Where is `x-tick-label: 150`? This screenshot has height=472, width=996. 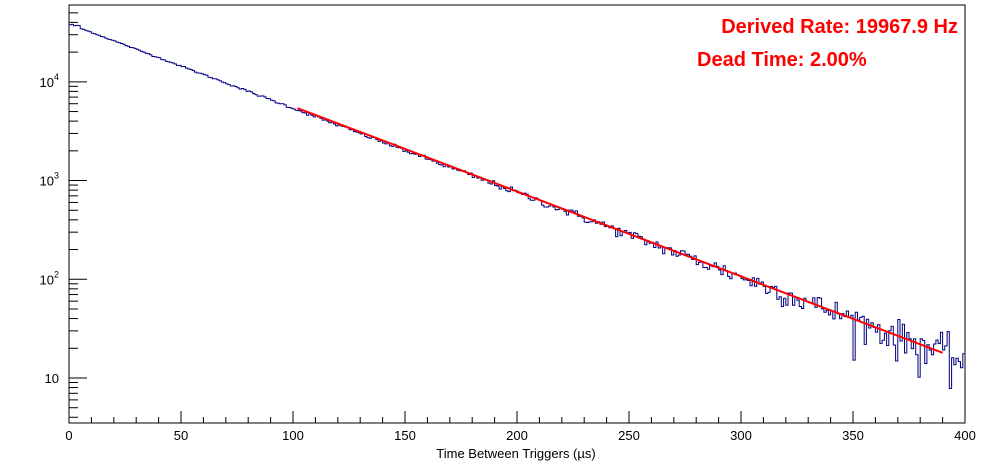 x-tick-label: 150 is located at coordinates (405, 435).